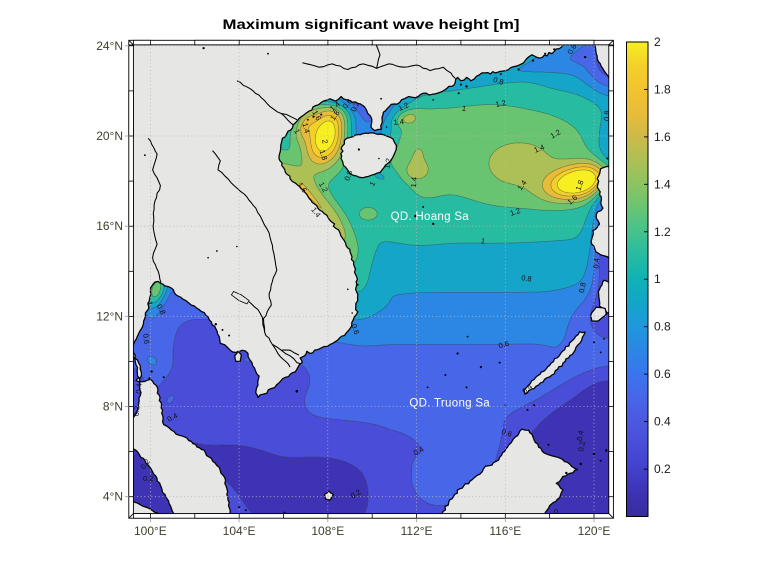 This screenshot has height=583, width=778. What do you see at coordinates (505, 531) in the screenshot?
I see `svg-text: 116°E` at bounding box center [505, 531].